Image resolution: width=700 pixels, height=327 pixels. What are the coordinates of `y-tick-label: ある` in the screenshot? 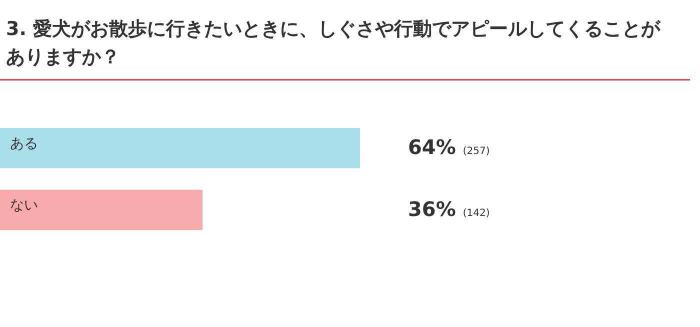 It's located at (24, 144).